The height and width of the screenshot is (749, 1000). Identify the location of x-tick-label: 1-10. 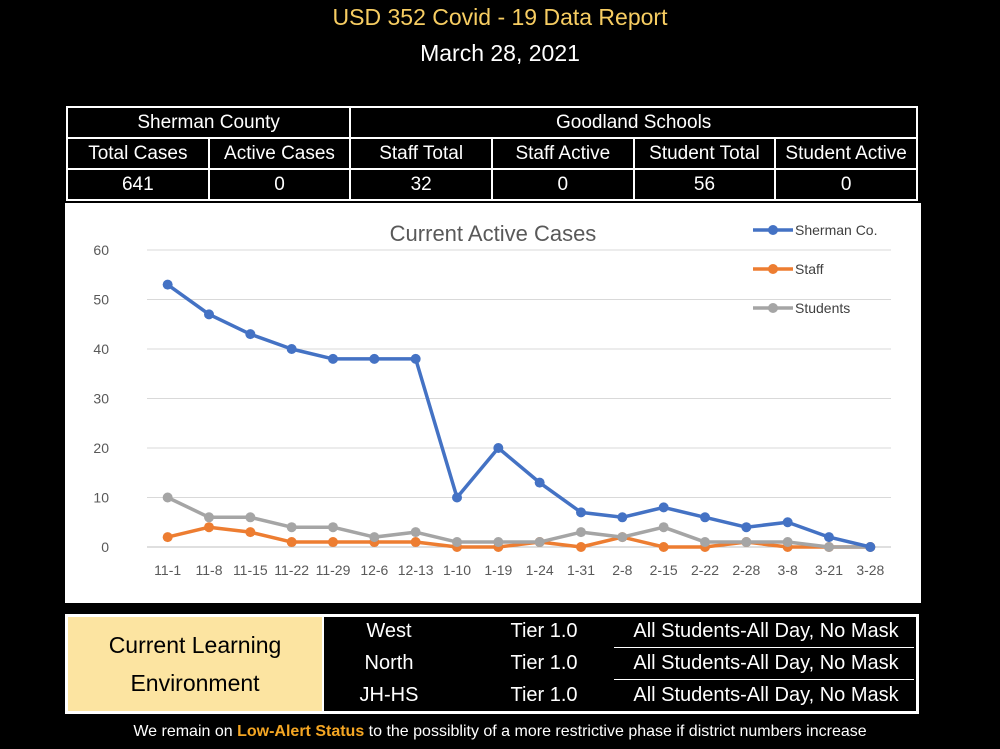
(457, 570).